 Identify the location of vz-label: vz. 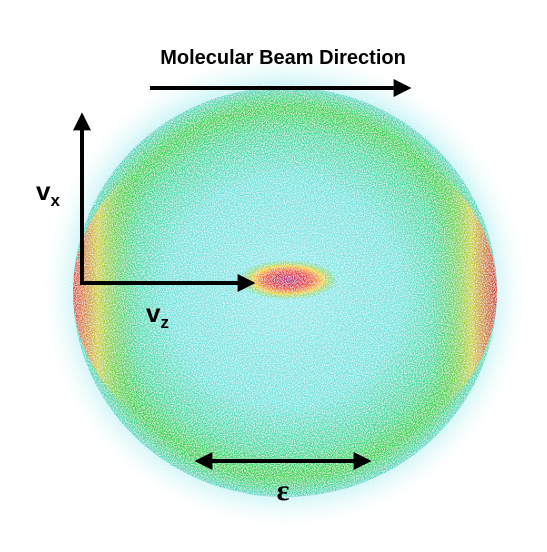
(157, 315).